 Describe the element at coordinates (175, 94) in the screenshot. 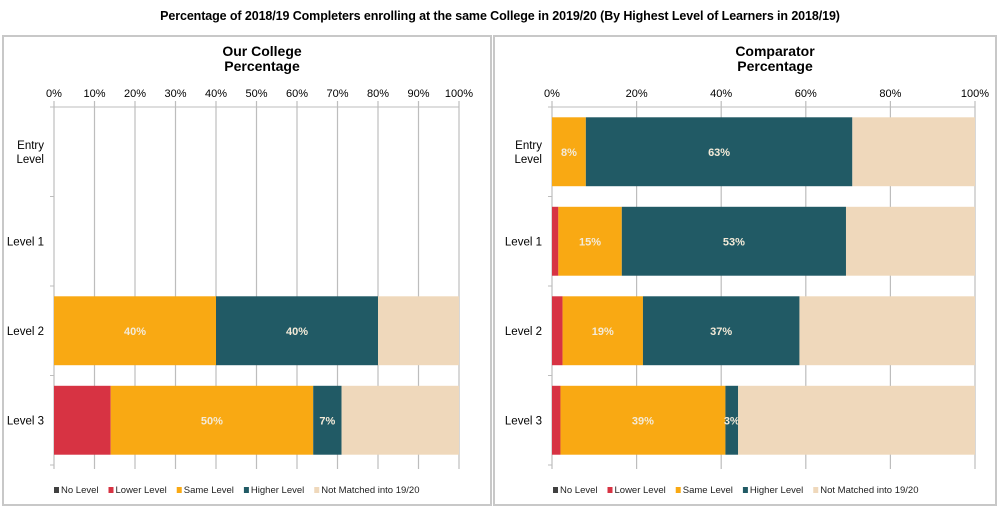

I see `x-tick-label: 30%` at that location.